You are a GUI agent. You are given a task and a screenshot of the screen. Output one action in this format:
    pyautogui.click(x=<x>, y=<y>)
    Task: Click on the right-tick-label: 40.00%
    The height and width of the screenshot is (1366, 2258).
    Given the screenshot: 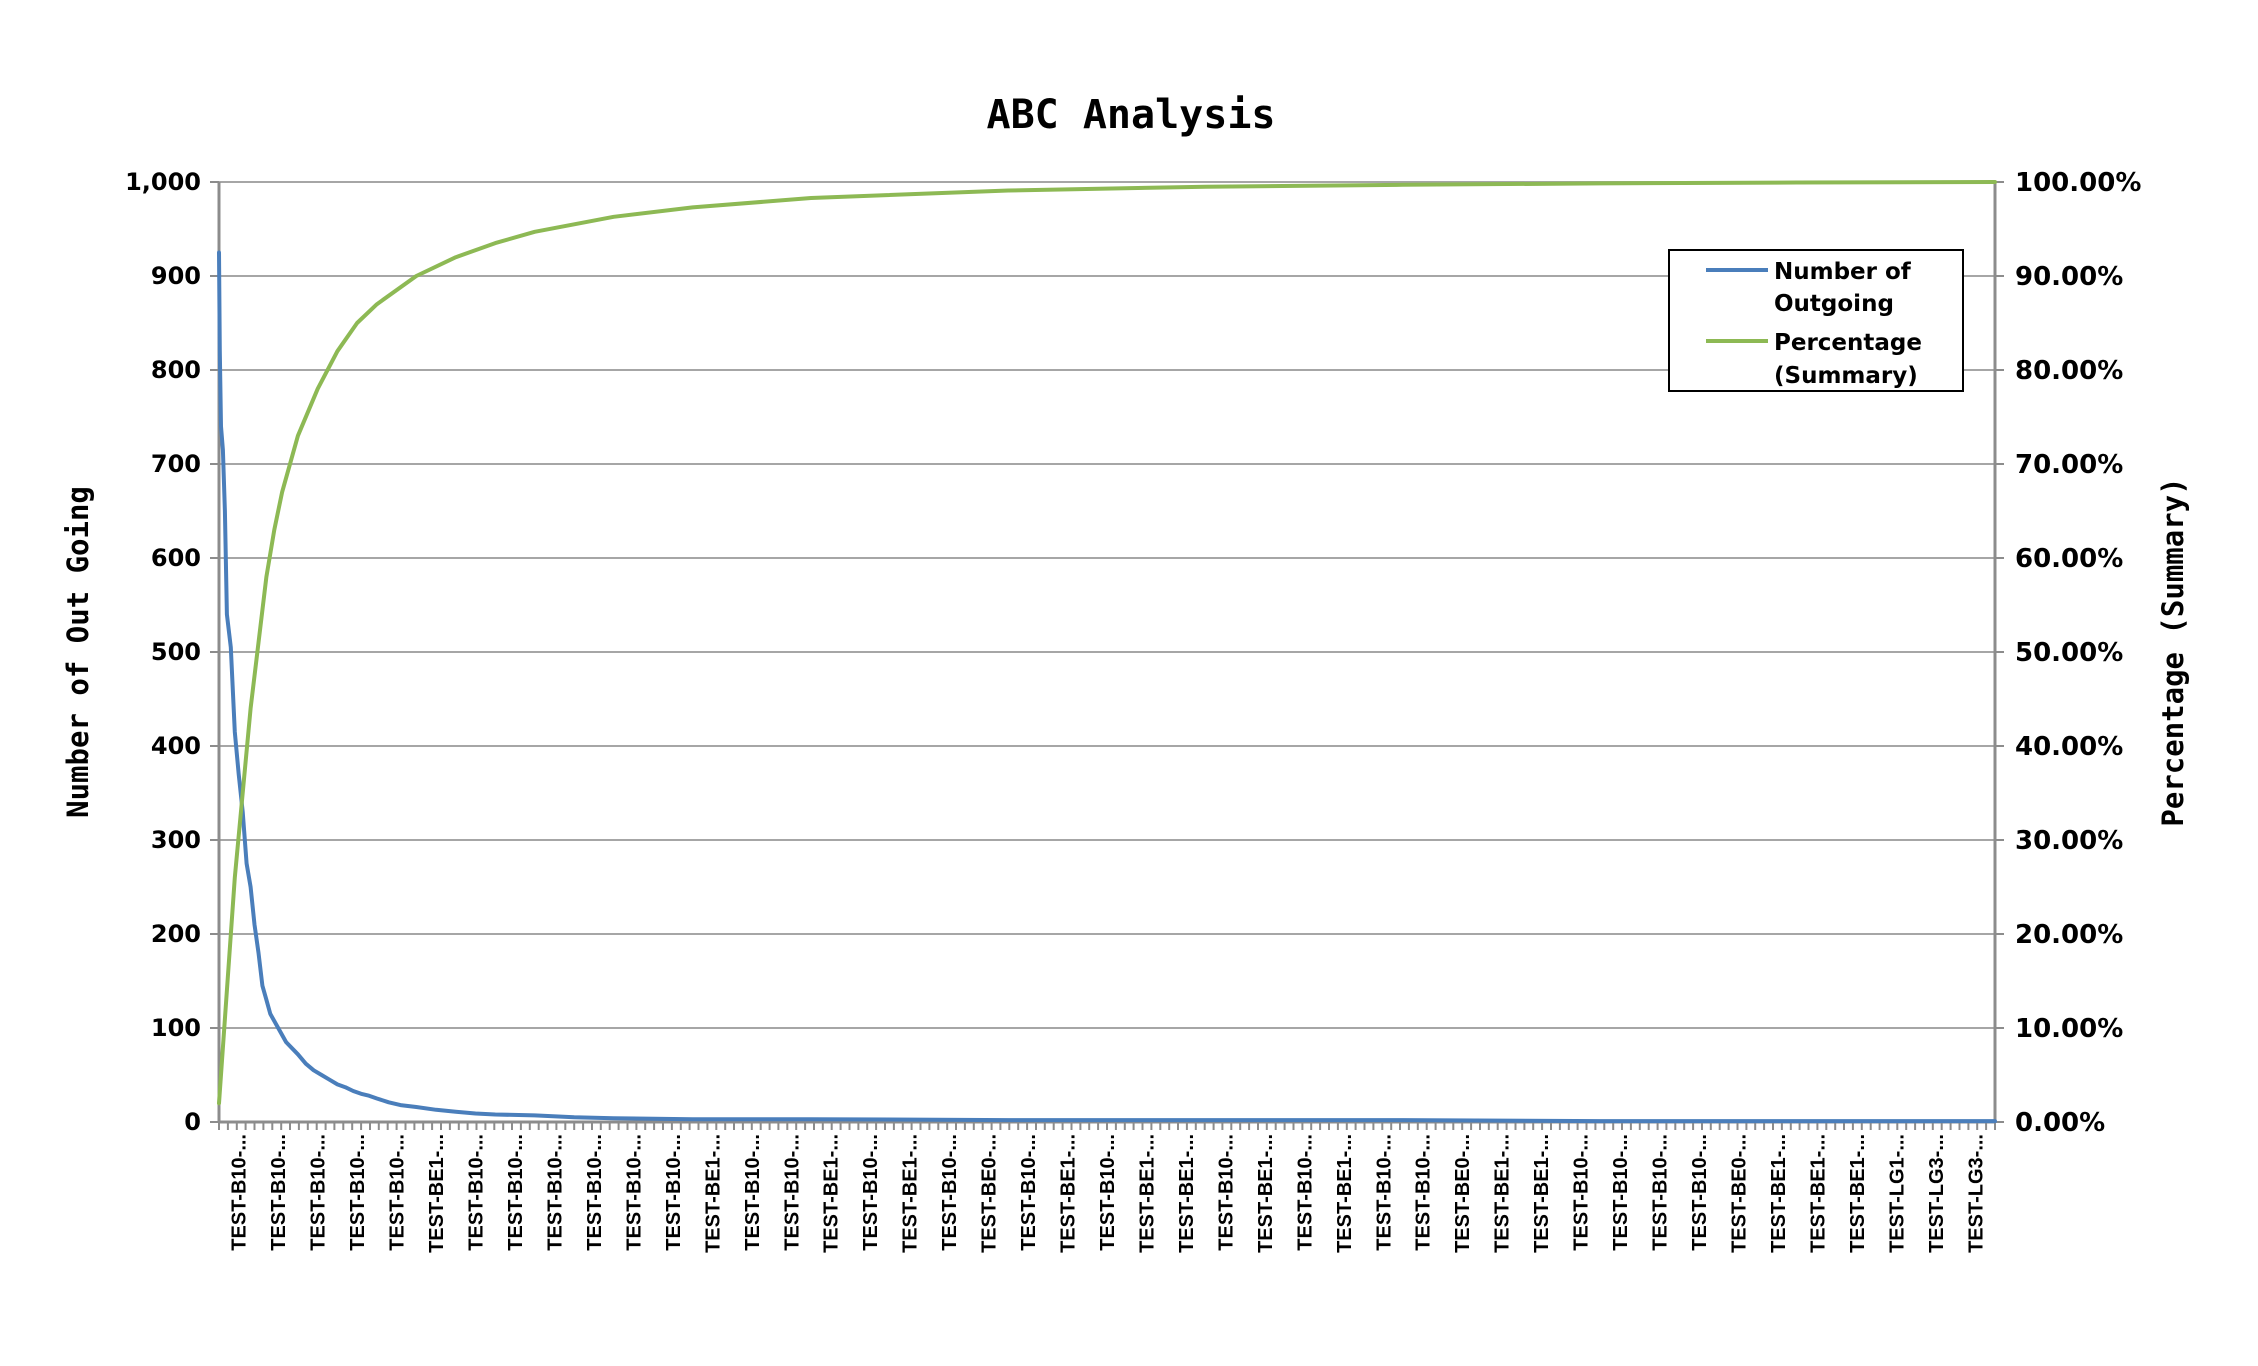 What is the action you would take?
    pyautogui.click(x=2069, y=747)
    